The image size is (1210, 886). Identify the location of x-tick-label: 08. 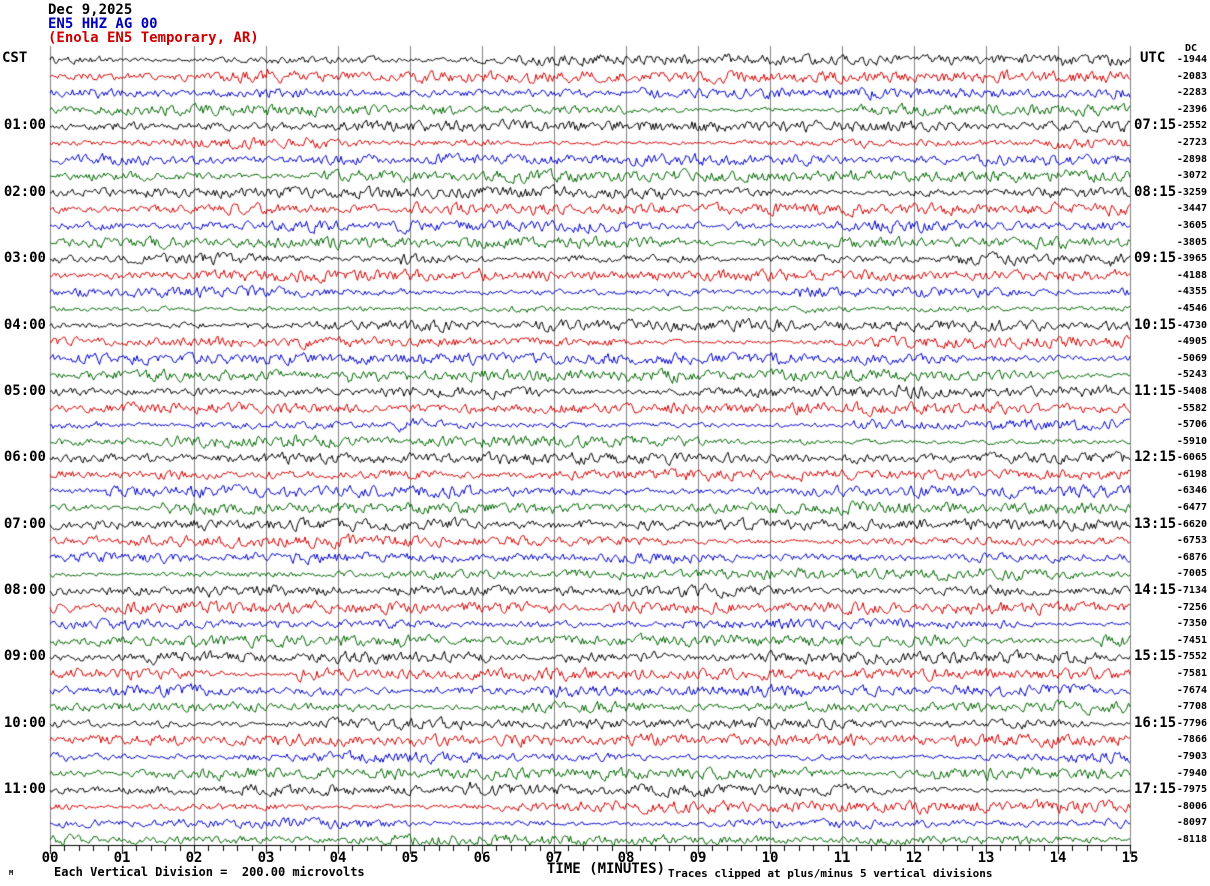
(626, 858).